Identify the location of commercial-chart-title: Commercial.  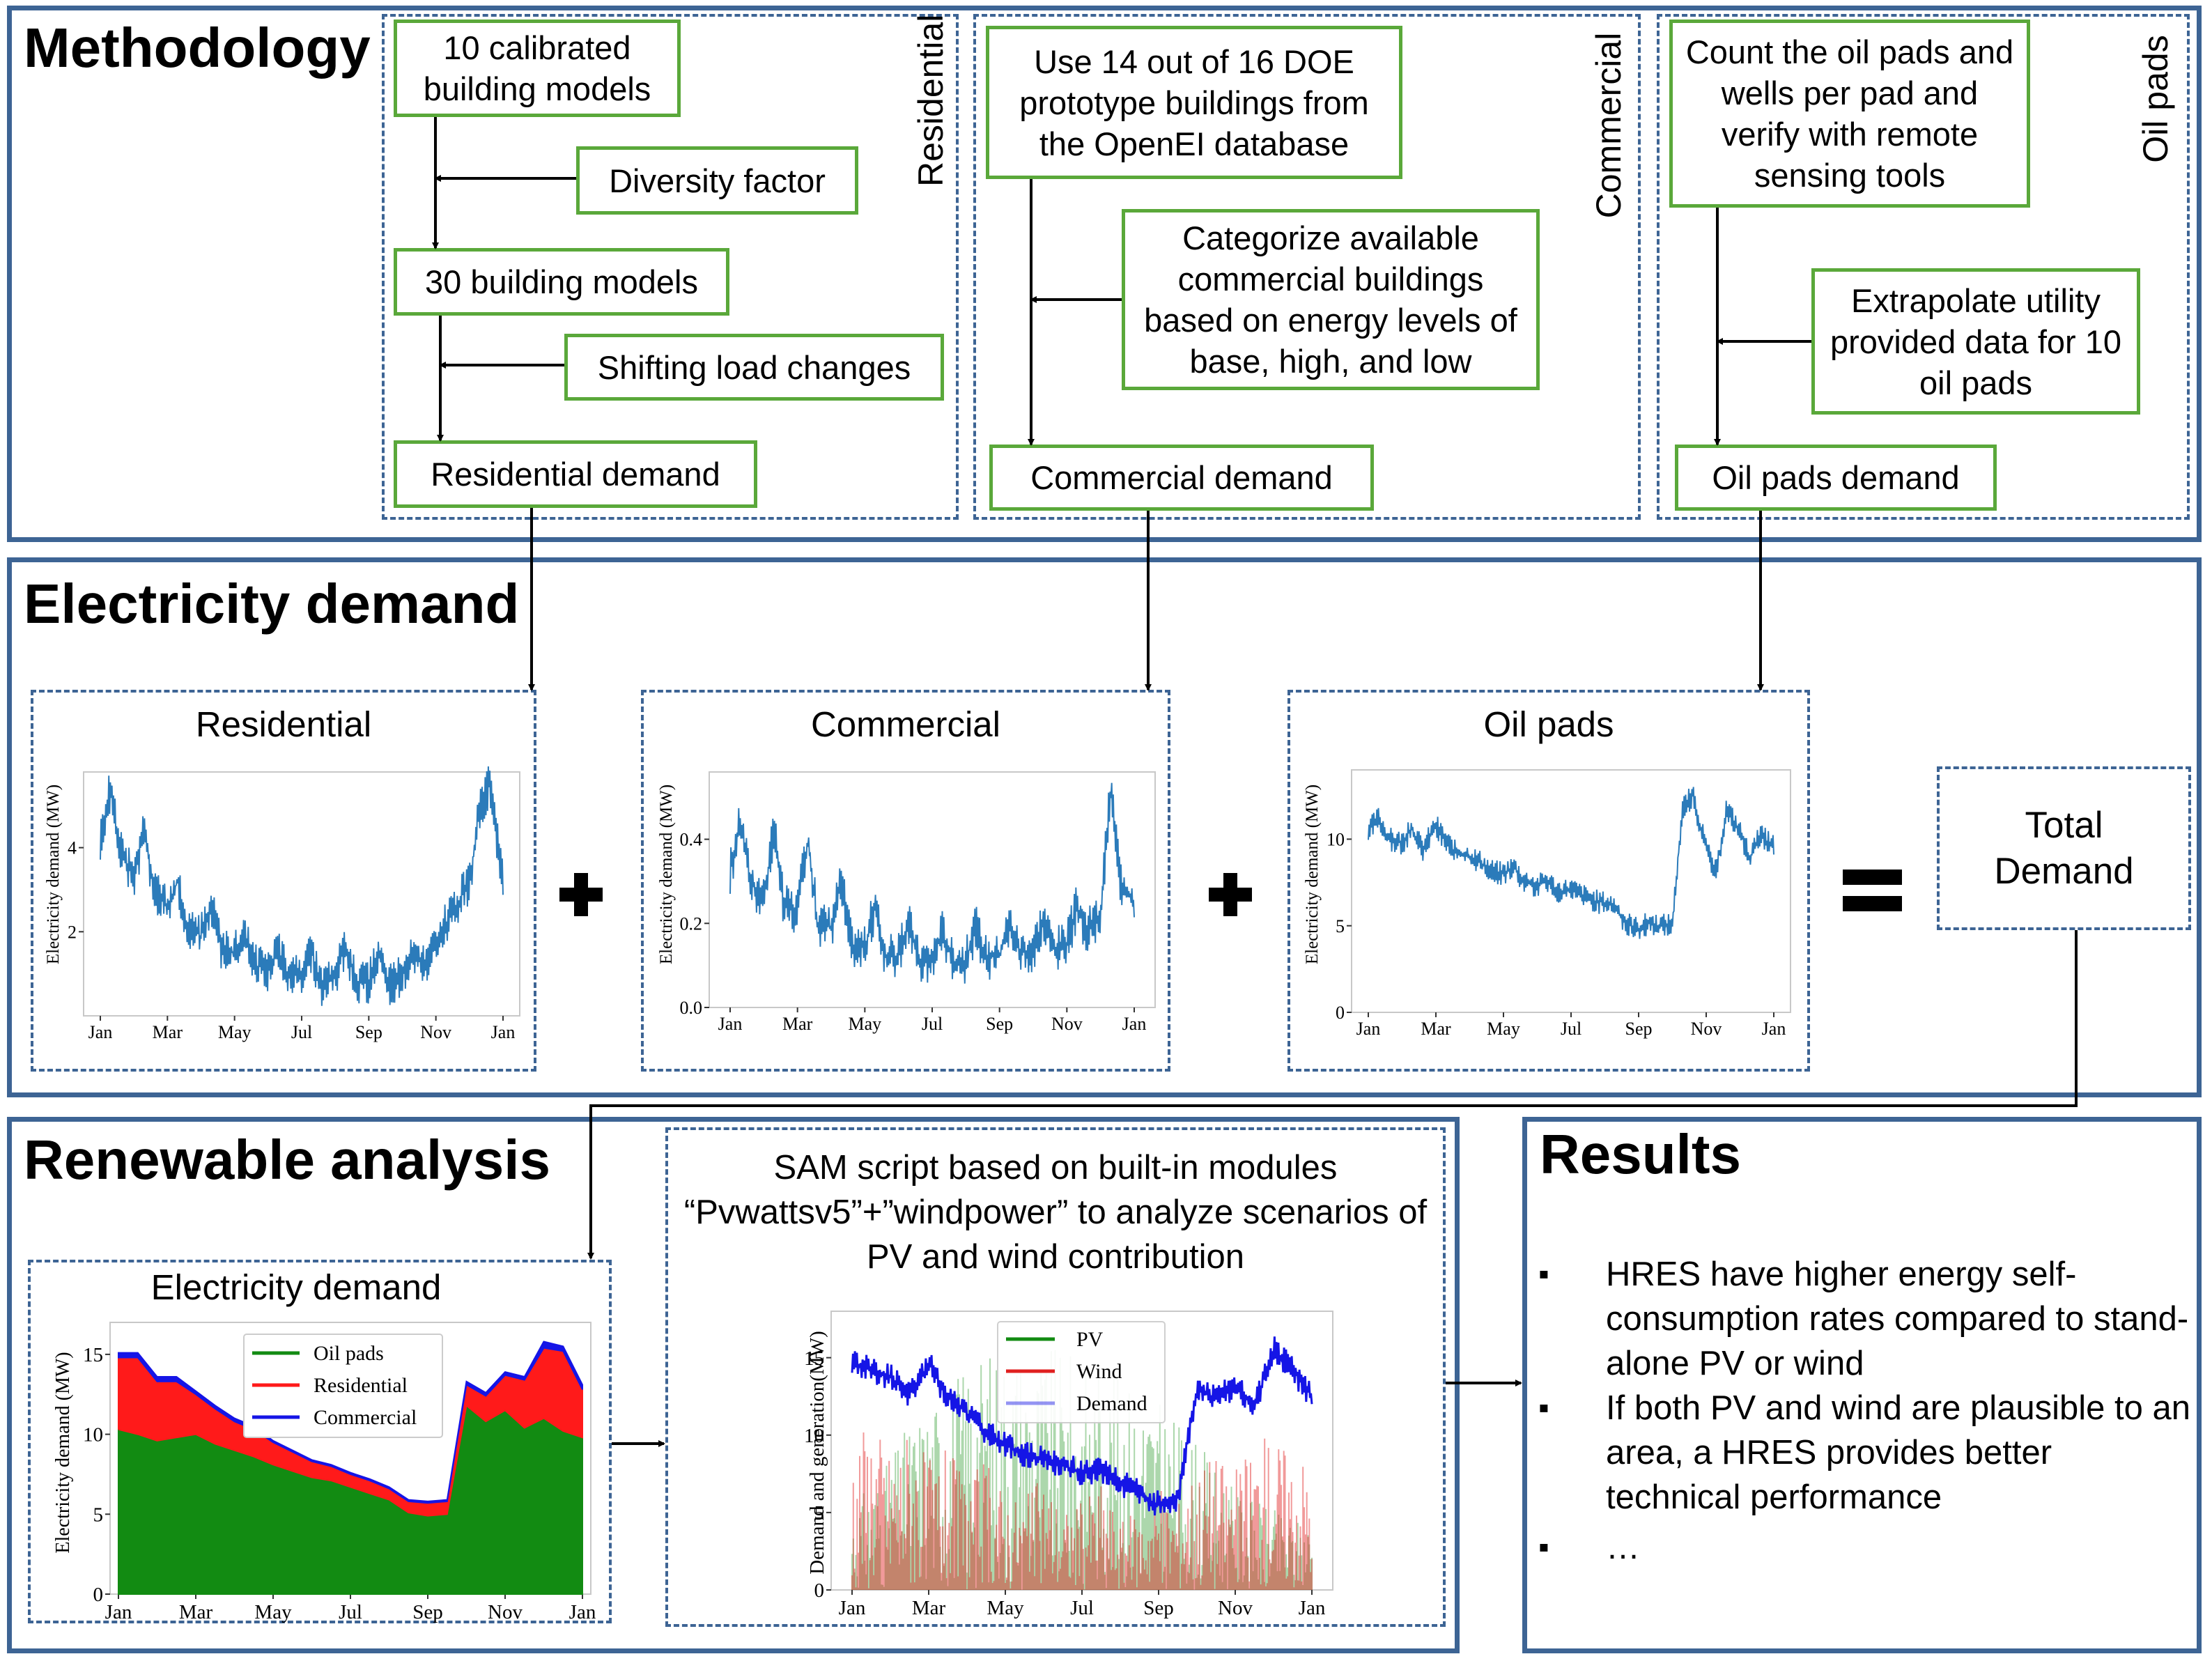
(905, 724).